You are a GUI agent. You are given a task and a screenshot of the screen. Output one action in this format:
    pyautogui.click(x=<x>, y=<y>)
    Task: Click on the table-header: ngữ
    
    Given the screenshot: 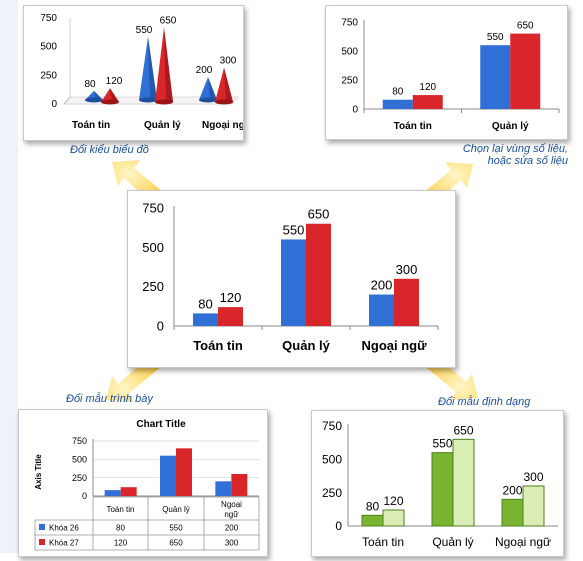 What is the action you would take?
    pyautogui.click(x=231, y=514)
    